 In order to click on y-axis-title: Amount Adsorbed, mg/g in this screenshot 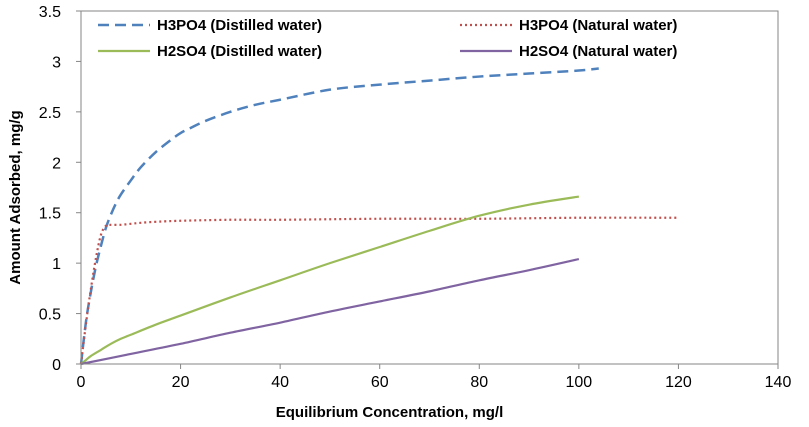, I will do `click(15, 197)`.